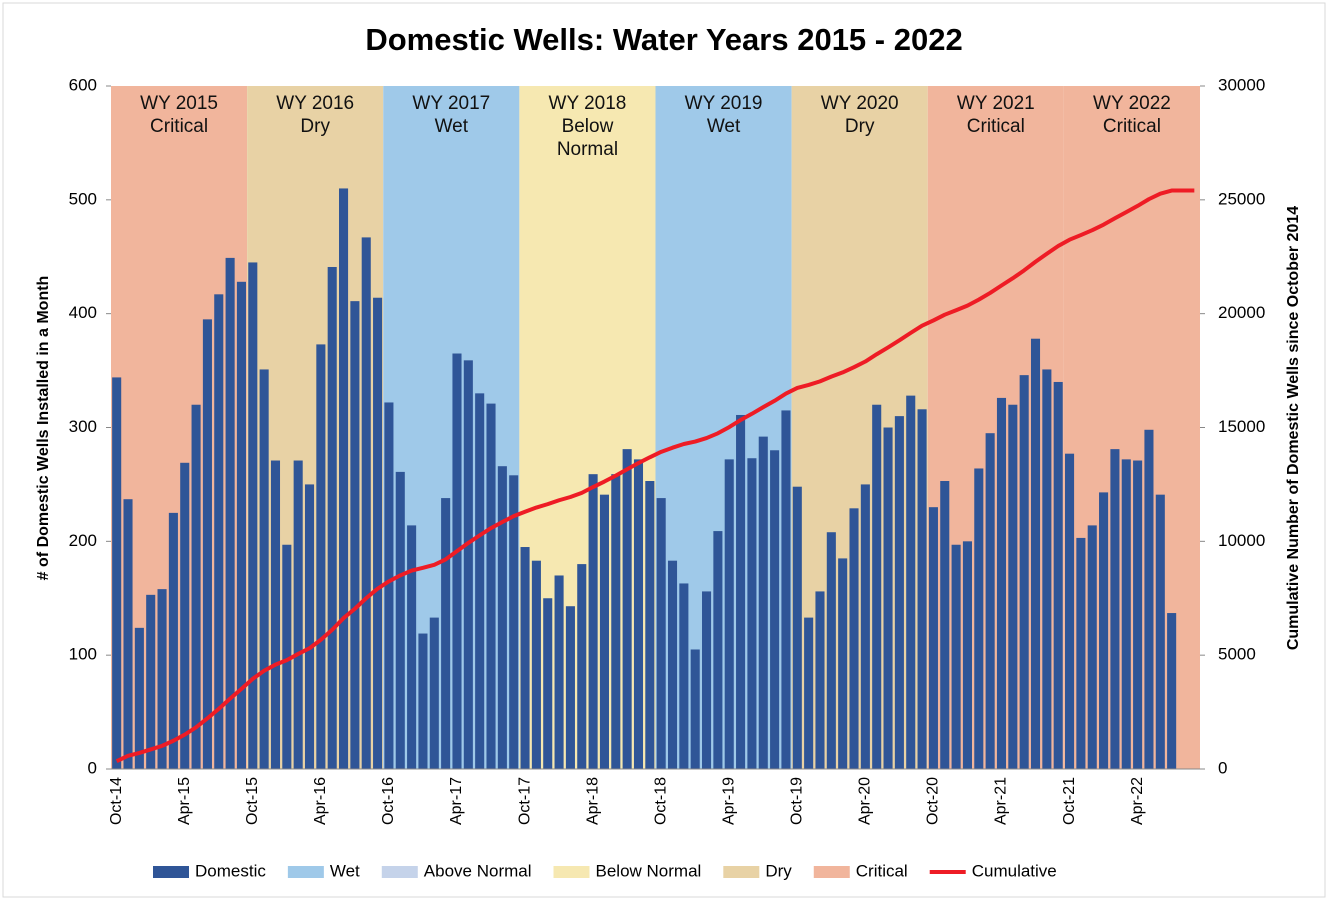  What do you see at coordinates (723, 103) in the screenshot?
I see `band-year: WY 2019` at bounding box center [723, 103].